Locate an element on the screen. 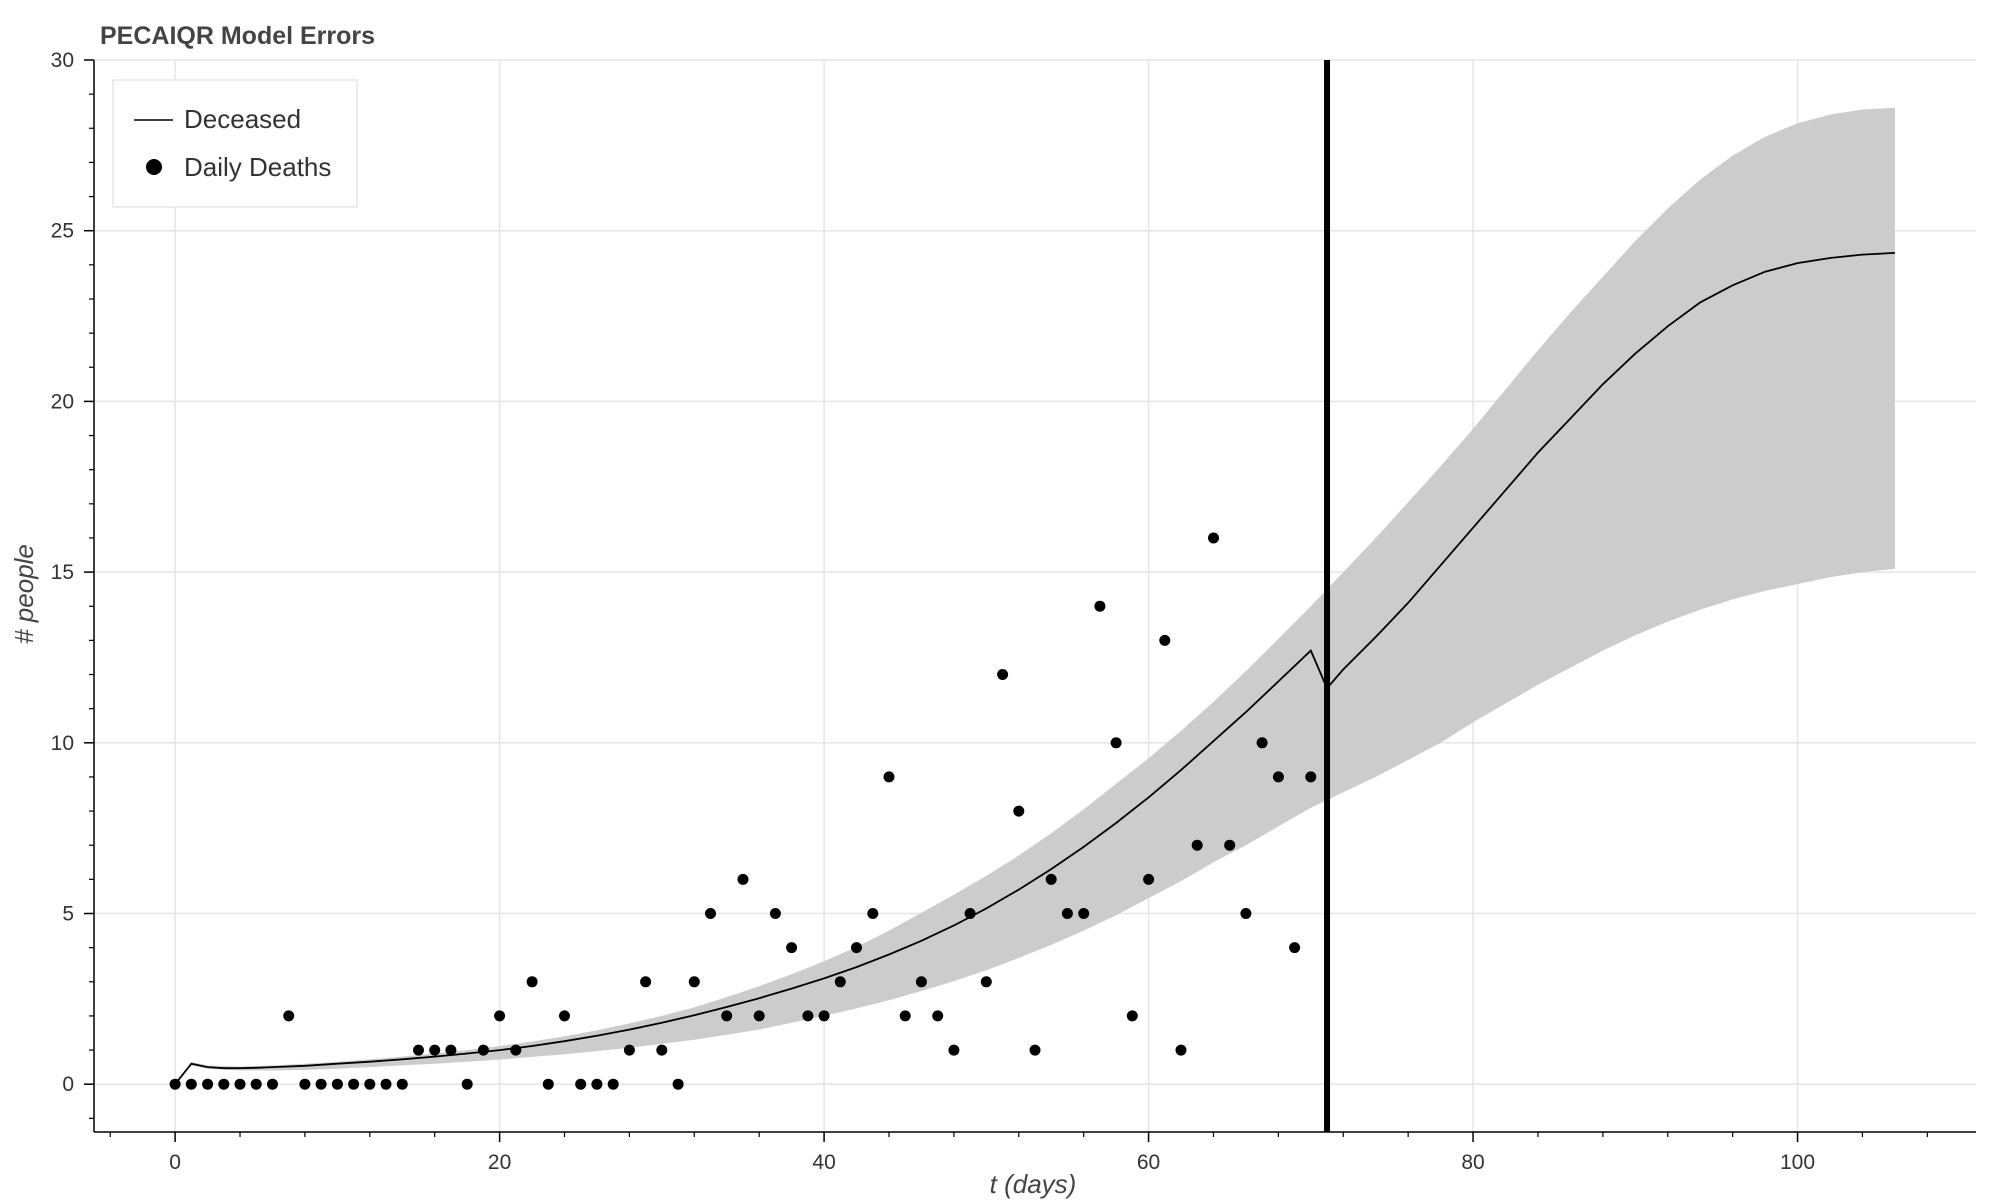  y-tick-label: 0 is located at coordinates (68, 1084).